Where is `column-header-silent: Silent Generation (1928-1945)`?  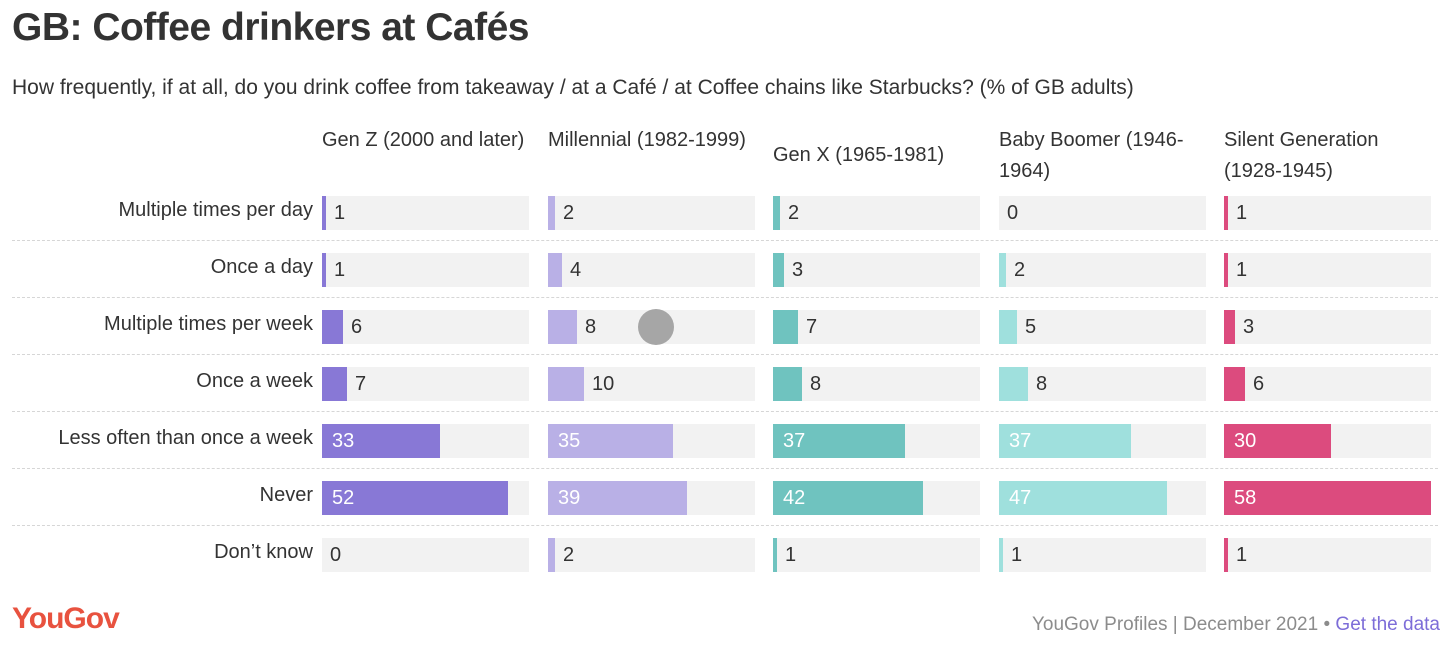 column-header-silent: Silent Generation (1928-1945) is located at coordinates (1301, 155).